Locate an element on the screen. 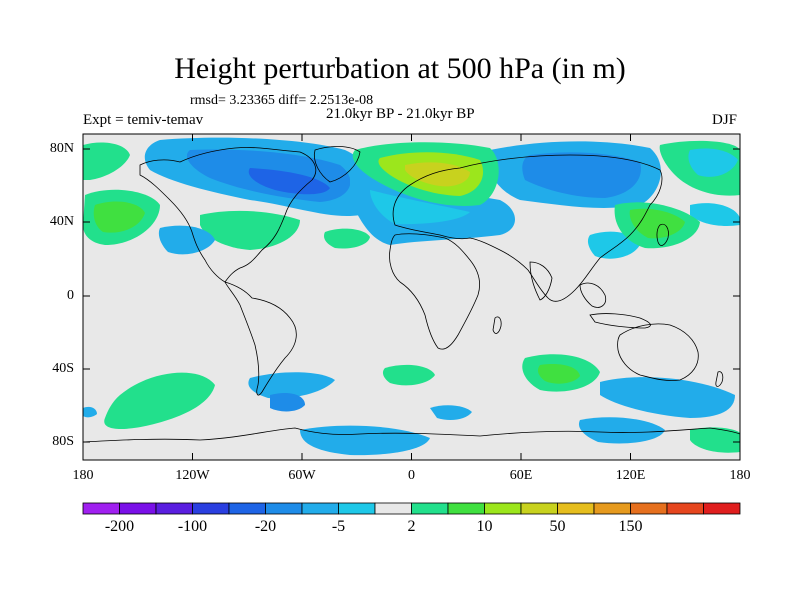 This screenshot has width=800, height=600. lon-label: 120W is located at coordinates (192, 475).